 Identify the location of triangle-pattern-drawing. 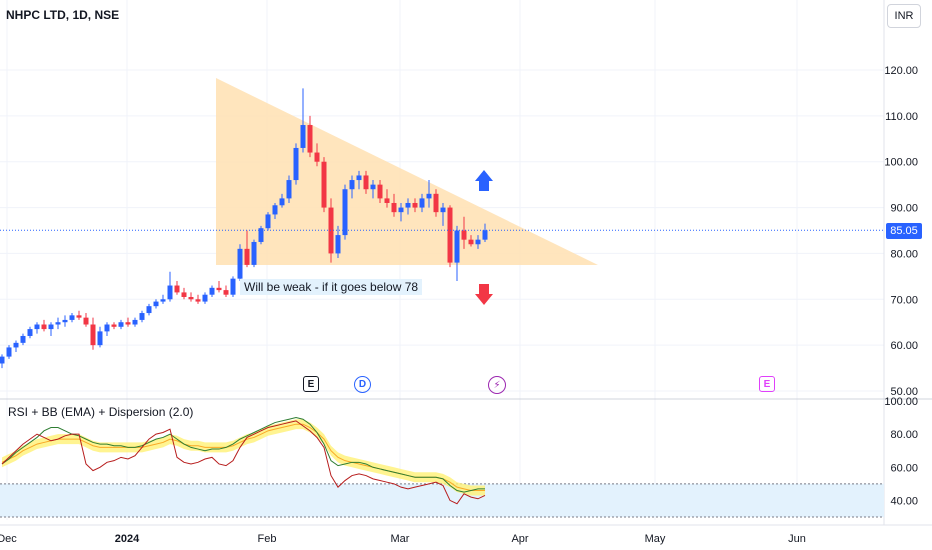
(407, 171).